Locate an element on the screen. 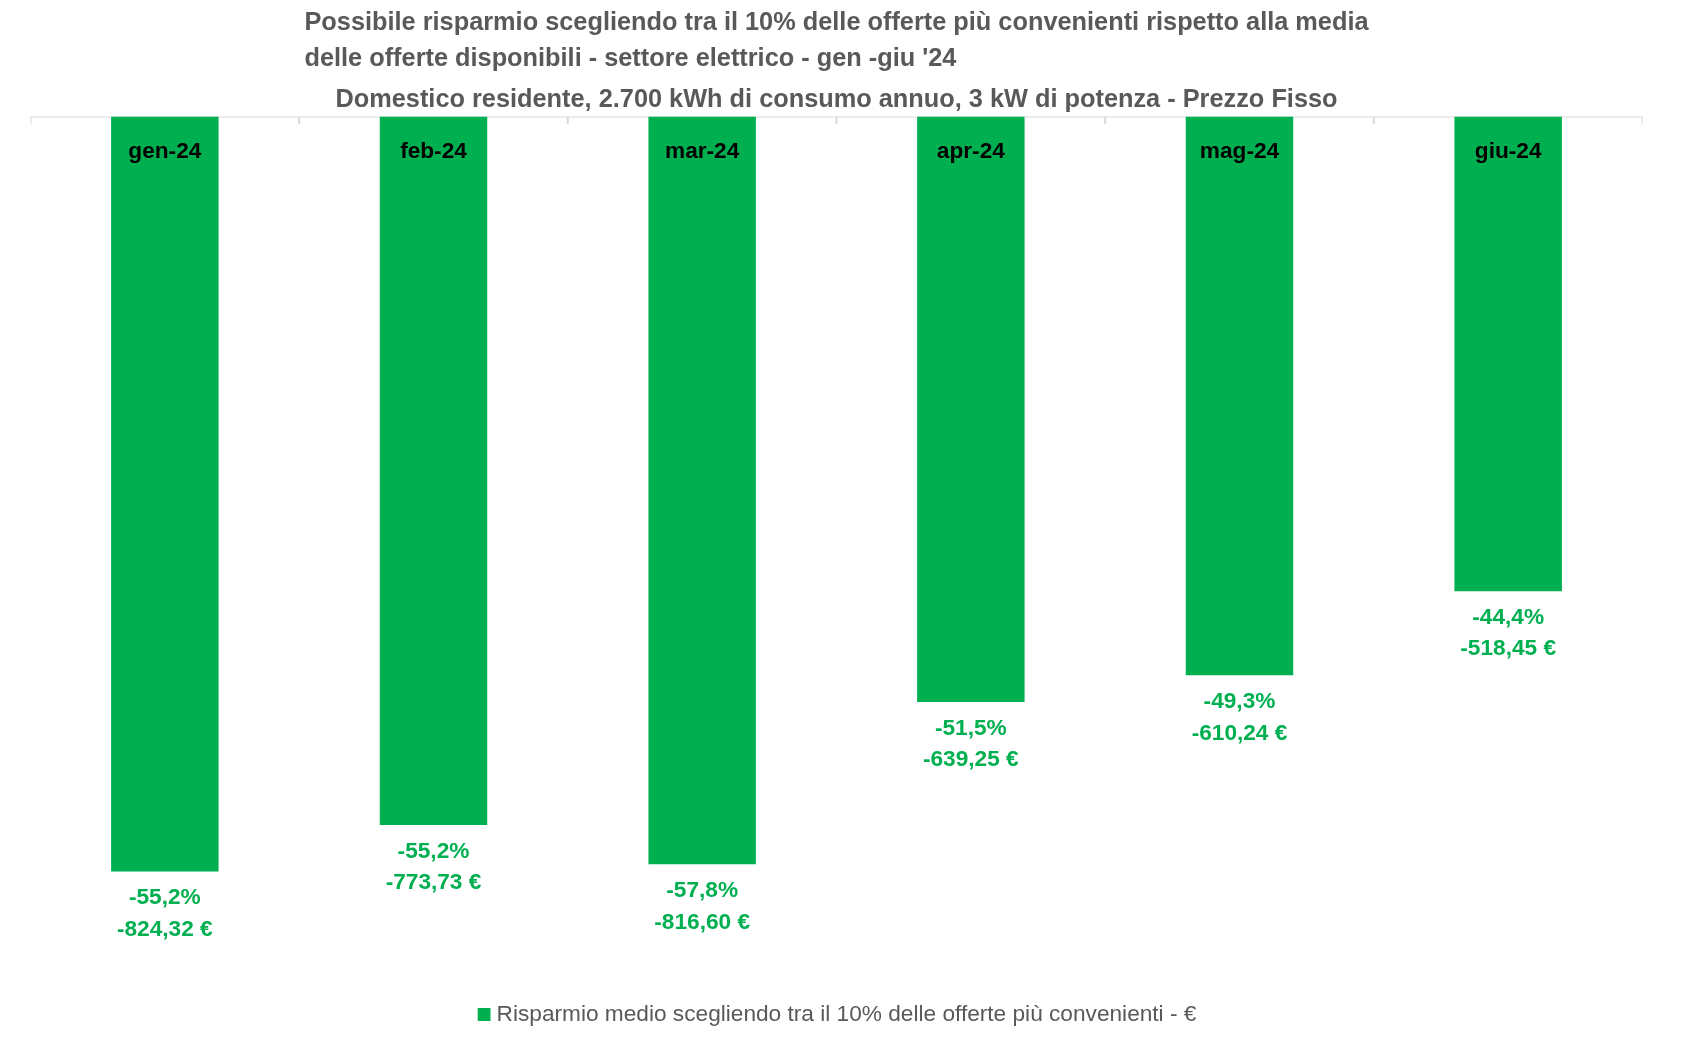 Image resolution: width=1692 pixels, height=1062 pixels. x-tick-label: mar-24 is located at coordinates (702, 149).